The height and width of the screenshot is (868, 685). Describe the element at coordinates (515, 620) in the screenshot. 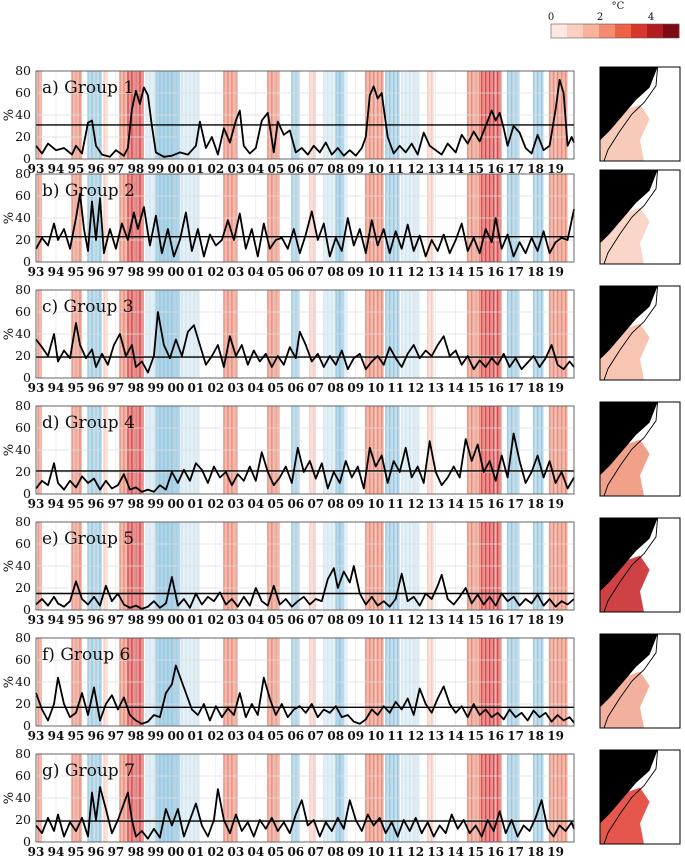

I see `x-tick-label: 17` at that location.